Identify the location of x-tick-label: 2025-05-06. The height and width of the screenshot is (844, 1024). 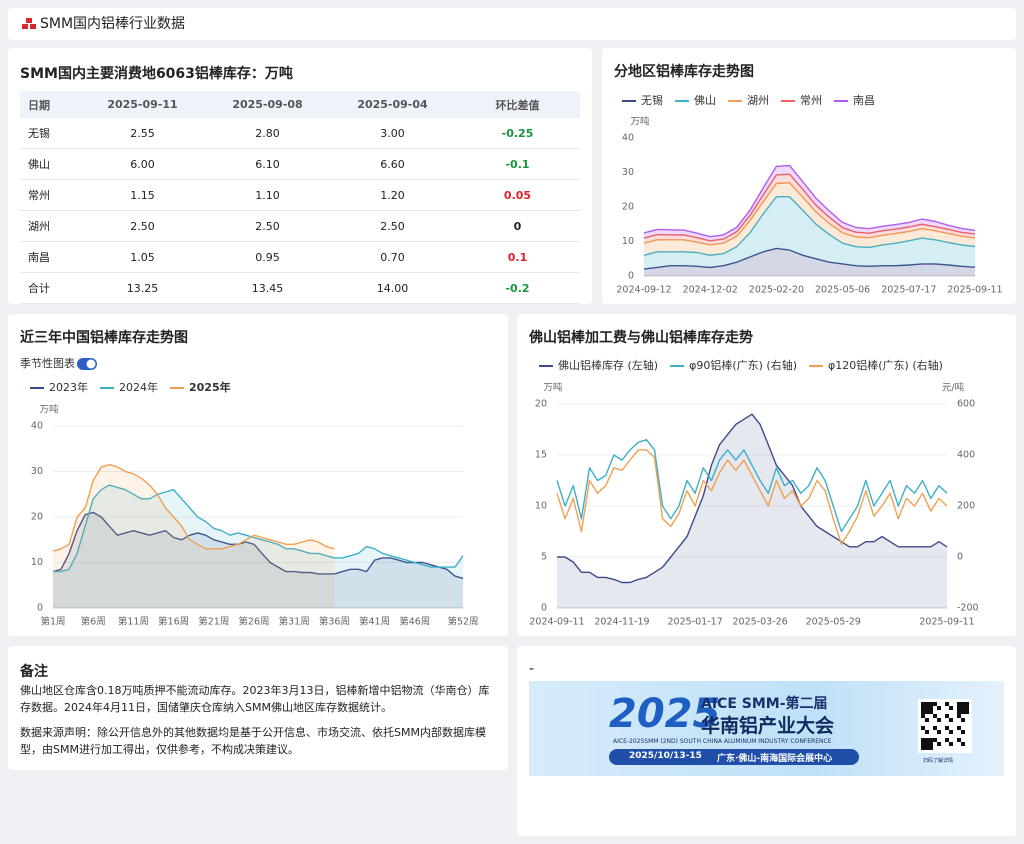
(842, 290).